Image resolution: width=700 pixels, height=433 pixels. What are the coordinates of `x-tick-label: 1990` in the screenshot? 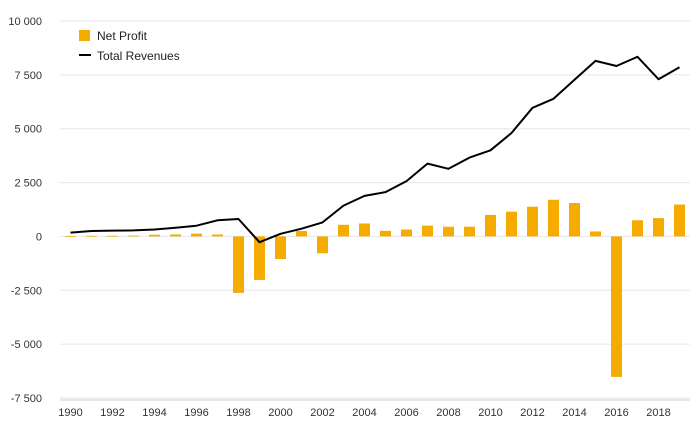 It's located at (70, 413).